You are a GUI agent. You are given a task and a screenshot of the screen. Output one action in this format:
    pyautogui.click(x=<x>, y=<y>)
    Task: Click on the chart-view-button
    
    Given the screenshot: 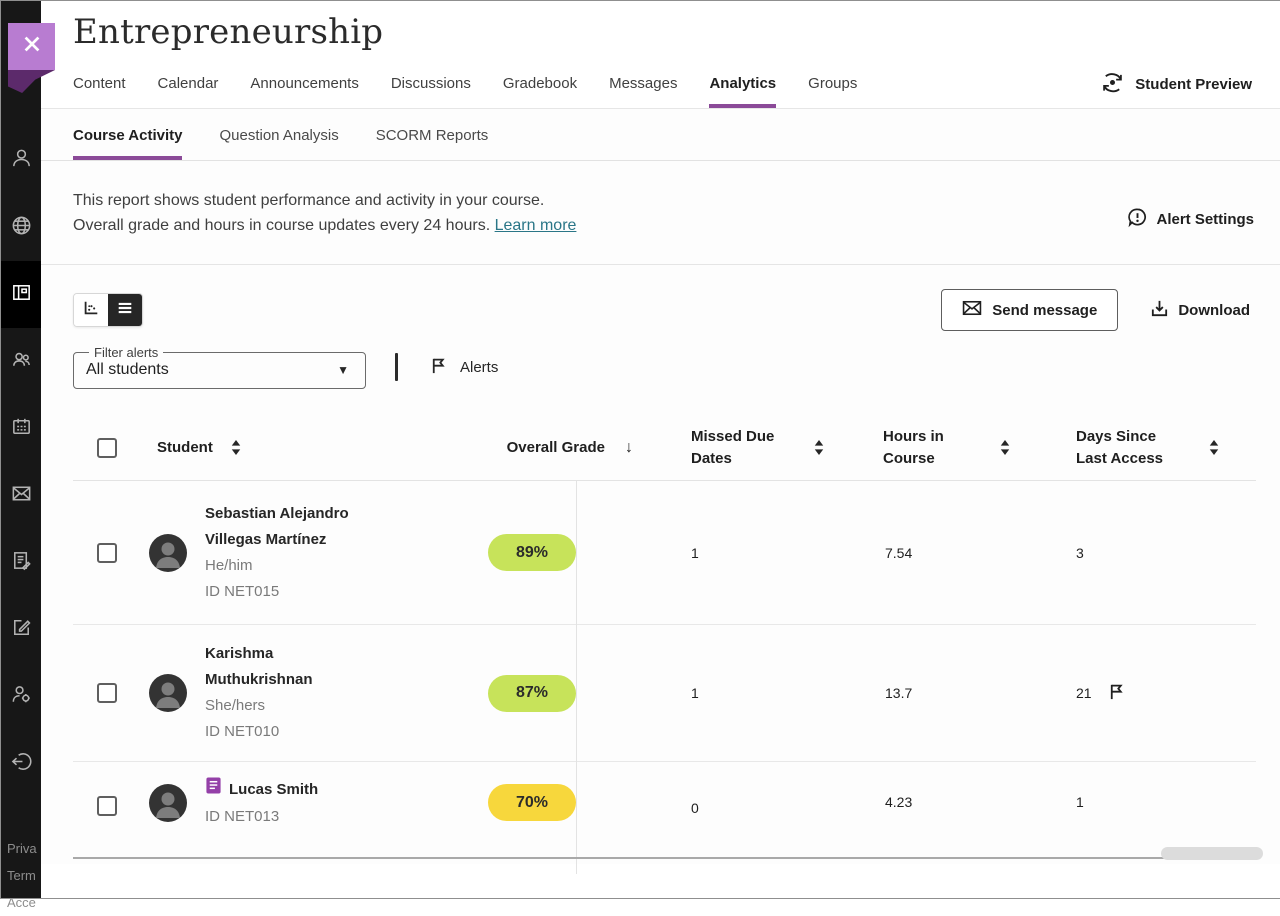 What is the action you would take?
    pyautogui.click(x=91, y=310)
    